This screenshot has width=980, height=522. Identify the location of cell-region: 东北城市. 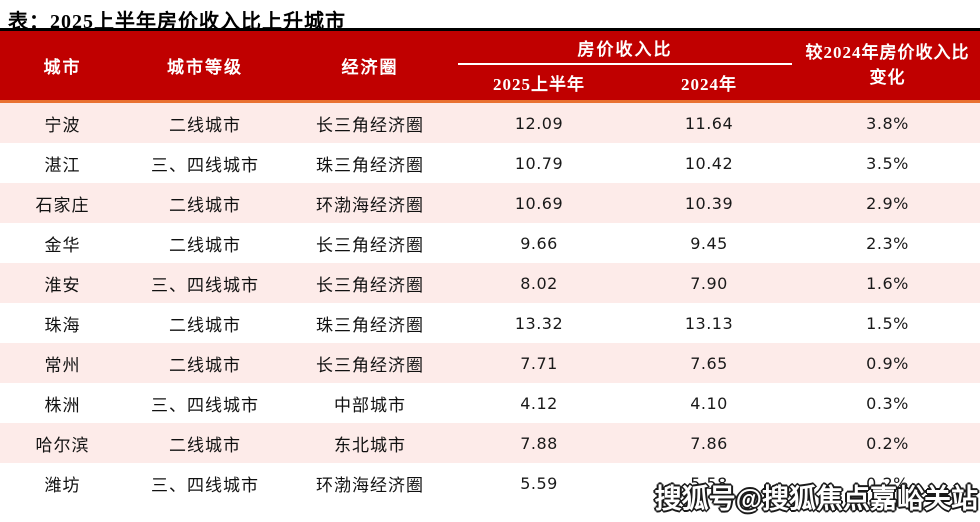
(370, 445).